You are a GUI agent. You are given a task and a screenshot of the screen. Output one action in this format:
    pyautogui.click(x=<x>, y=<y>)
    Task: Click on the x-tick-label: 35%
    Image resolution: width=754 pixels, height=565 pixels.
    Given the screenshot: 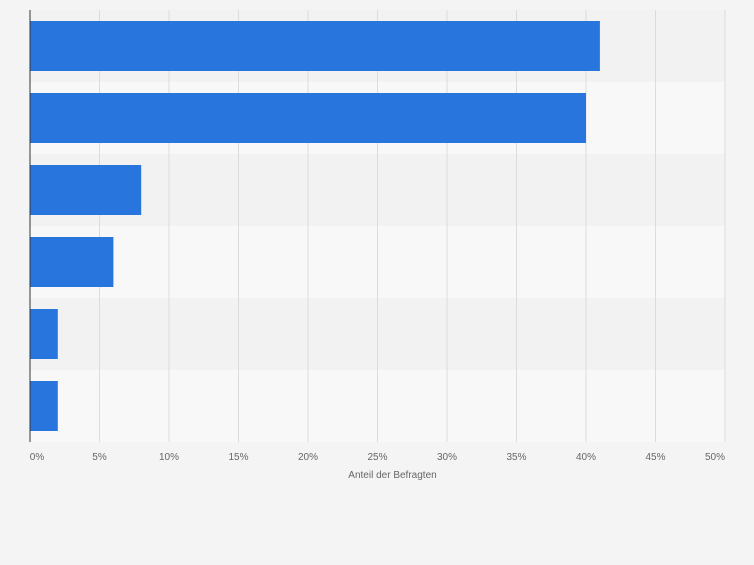 What is the action you would take?
    pyautogui.click(x=516, y=457)
    